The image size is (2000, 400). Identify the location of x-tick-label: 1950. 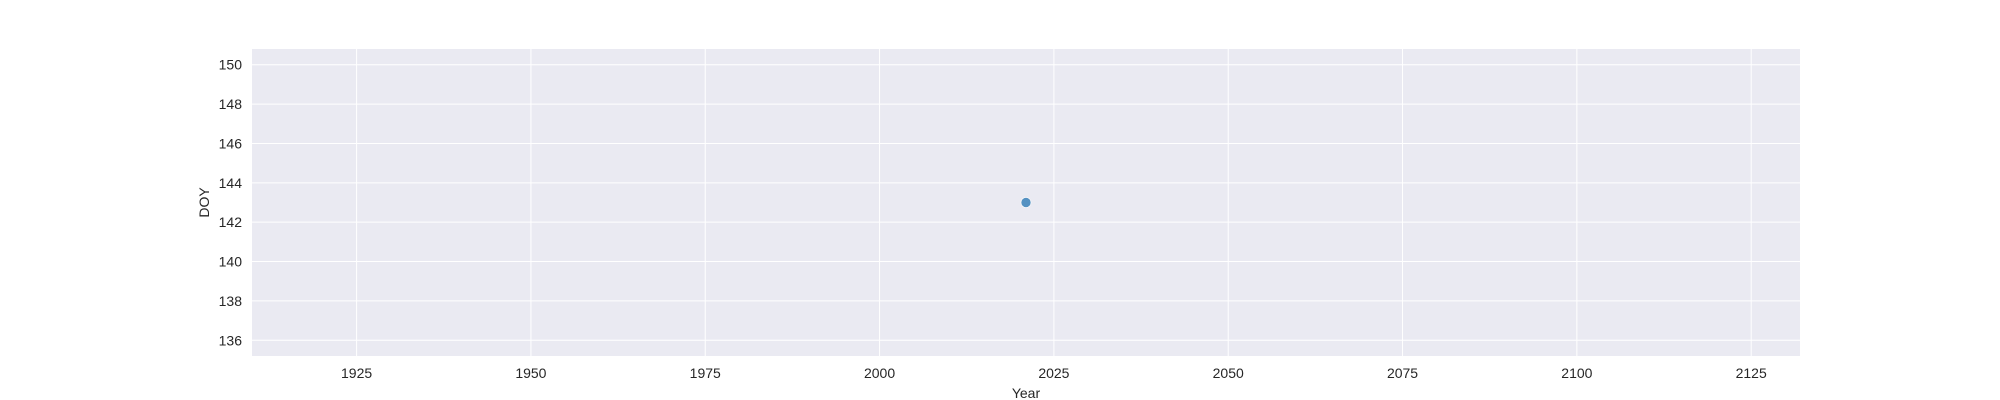
(530, 373).